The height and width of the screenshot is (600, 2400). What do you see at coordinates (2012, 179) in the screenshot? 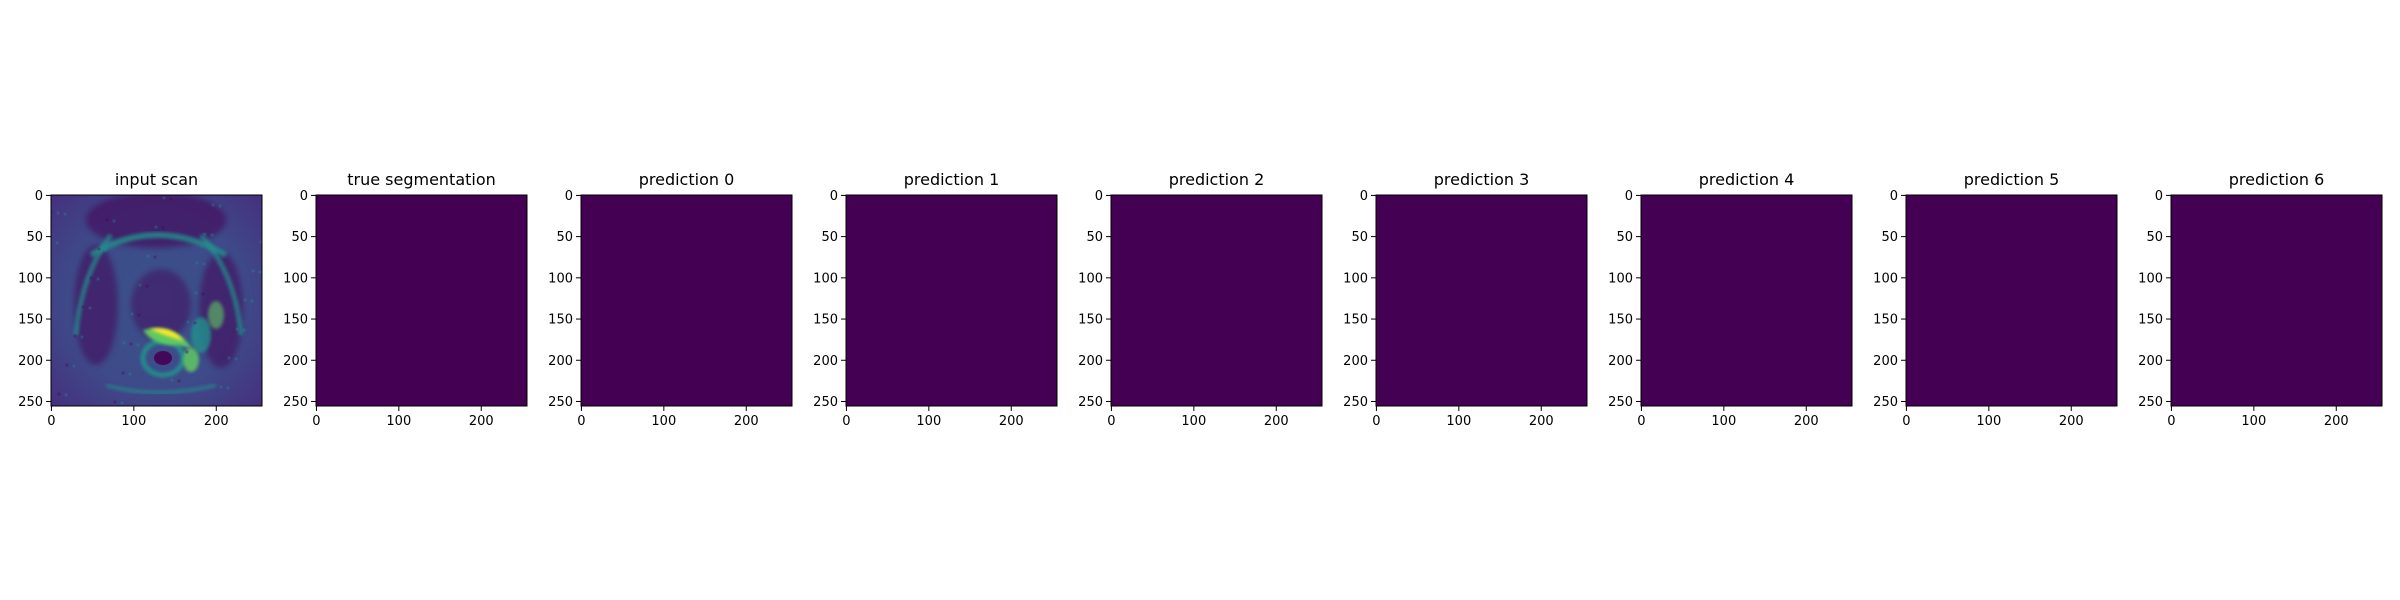
I see `panel-title: prediction 5` at bounding box center [2012, 179].